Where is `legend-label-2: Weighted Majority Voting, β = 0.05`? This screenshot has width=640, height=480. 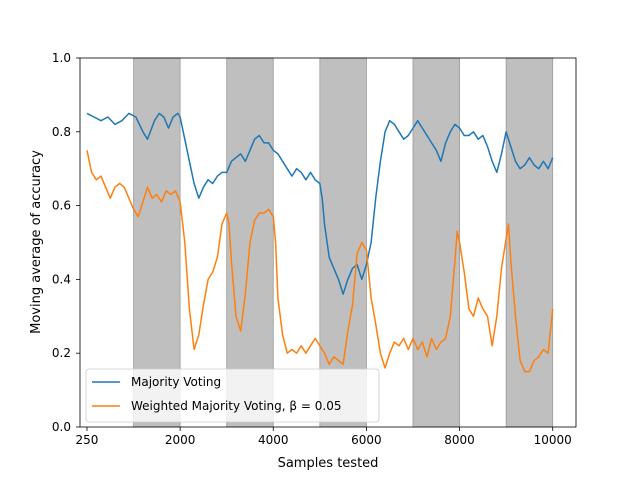
legend-label-2: Weighted Majority Voting, β = 0.05 is located at coordinates (236, 406).